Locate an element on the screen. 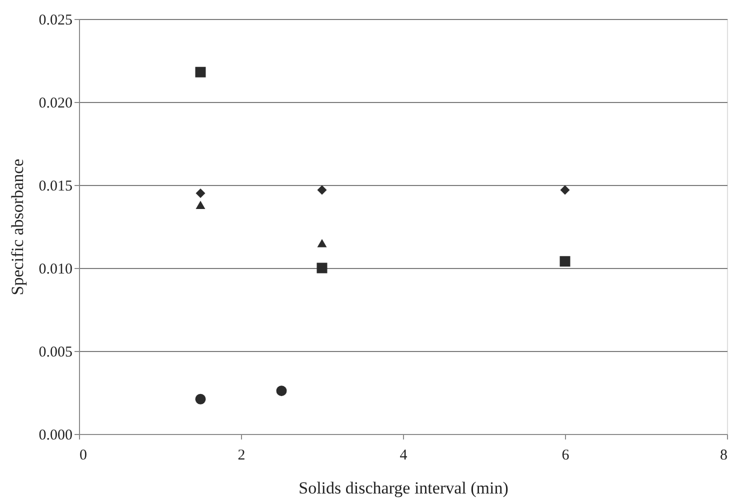 This screenshot has width=738, height=504. y-tick-label: 0.005 is located at coordinates (55, 352).